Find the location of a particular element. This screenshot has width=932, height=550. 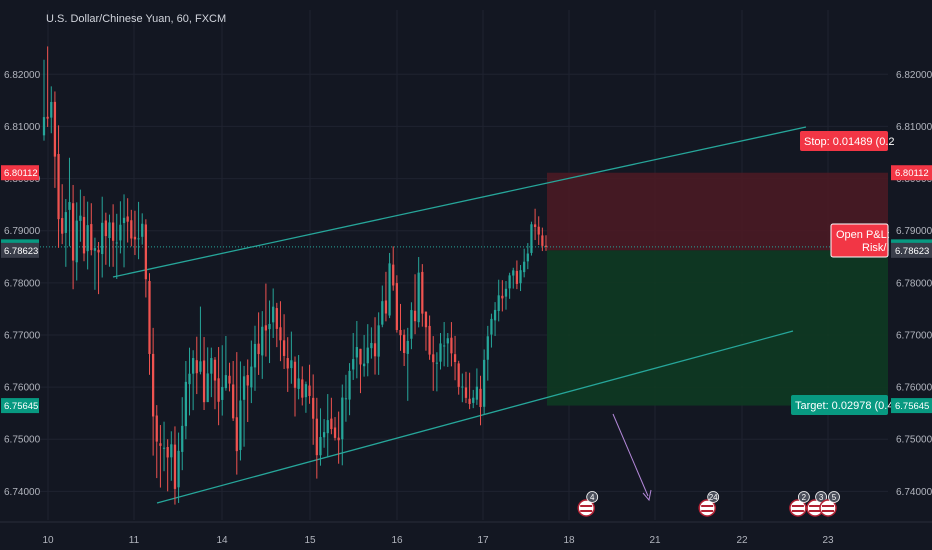

event-marker: 24 is located at coordinates (709, 504).